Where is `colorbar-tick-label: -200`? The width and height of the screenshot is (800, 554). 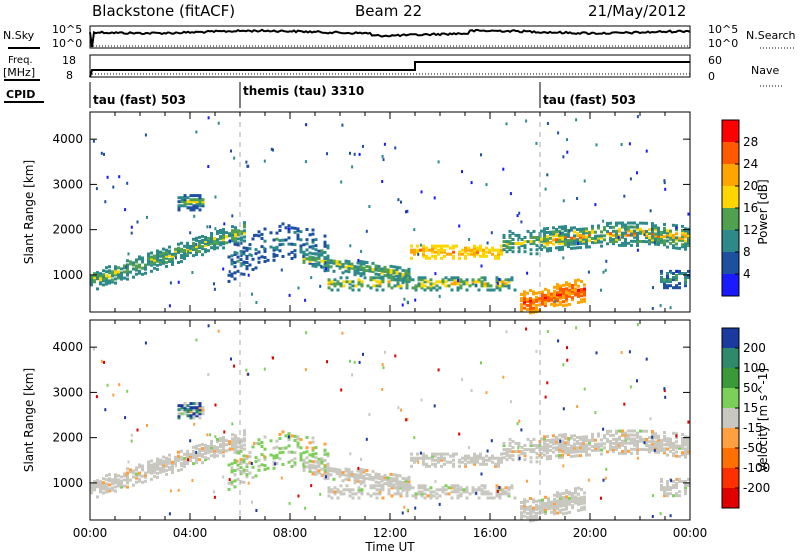
colorbar-tick-label: -200 is located at coordinates (756, 488).